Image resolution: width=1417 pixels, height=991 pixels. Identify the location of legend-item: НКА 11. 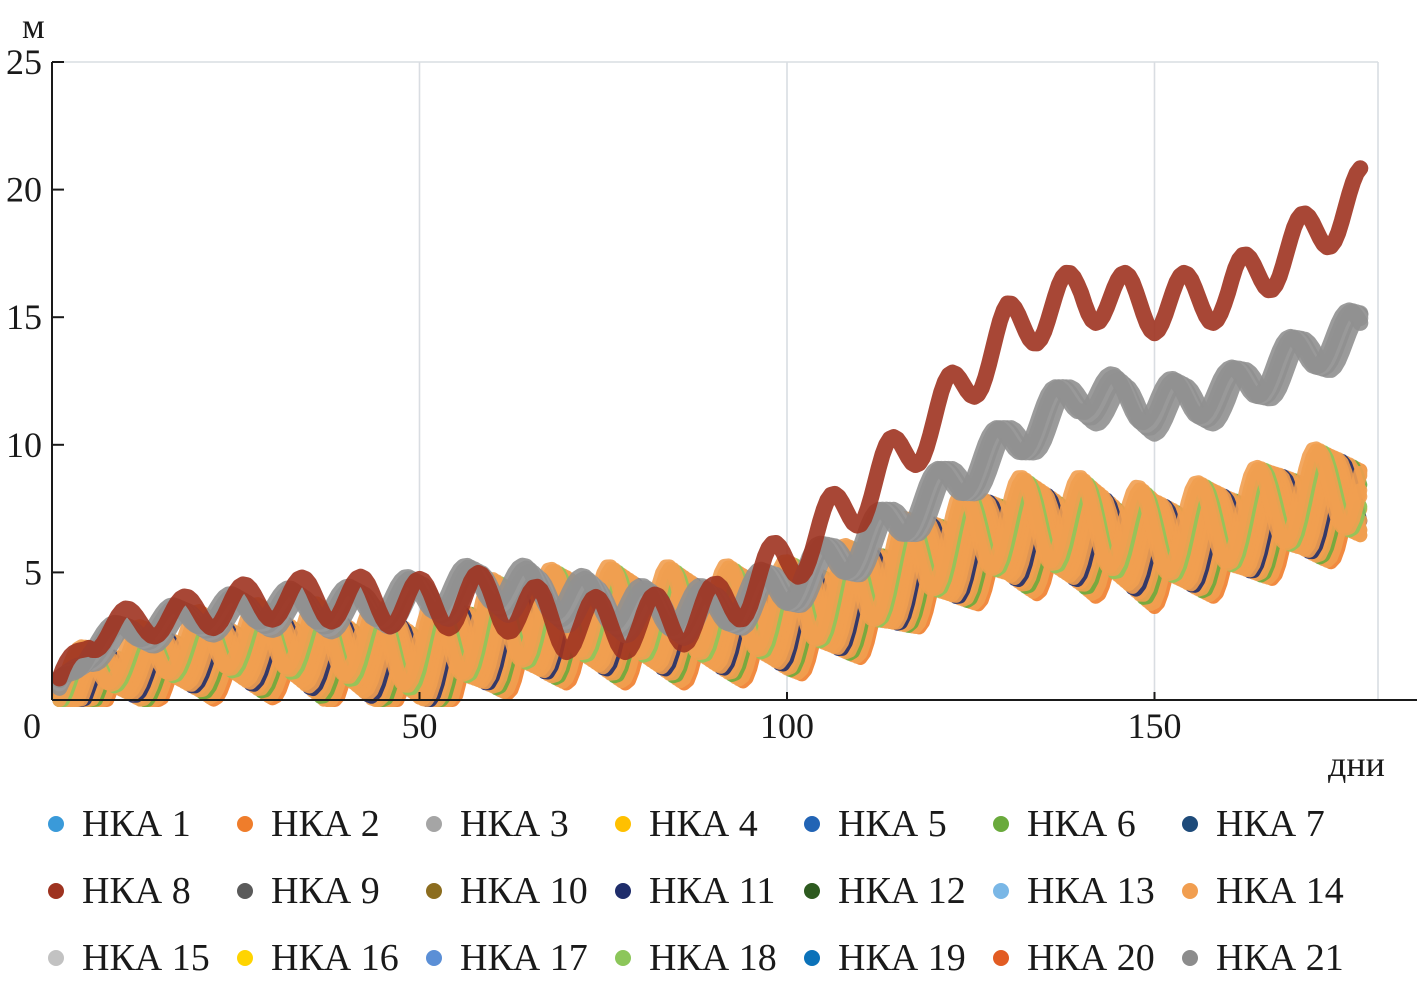
(701, 891).